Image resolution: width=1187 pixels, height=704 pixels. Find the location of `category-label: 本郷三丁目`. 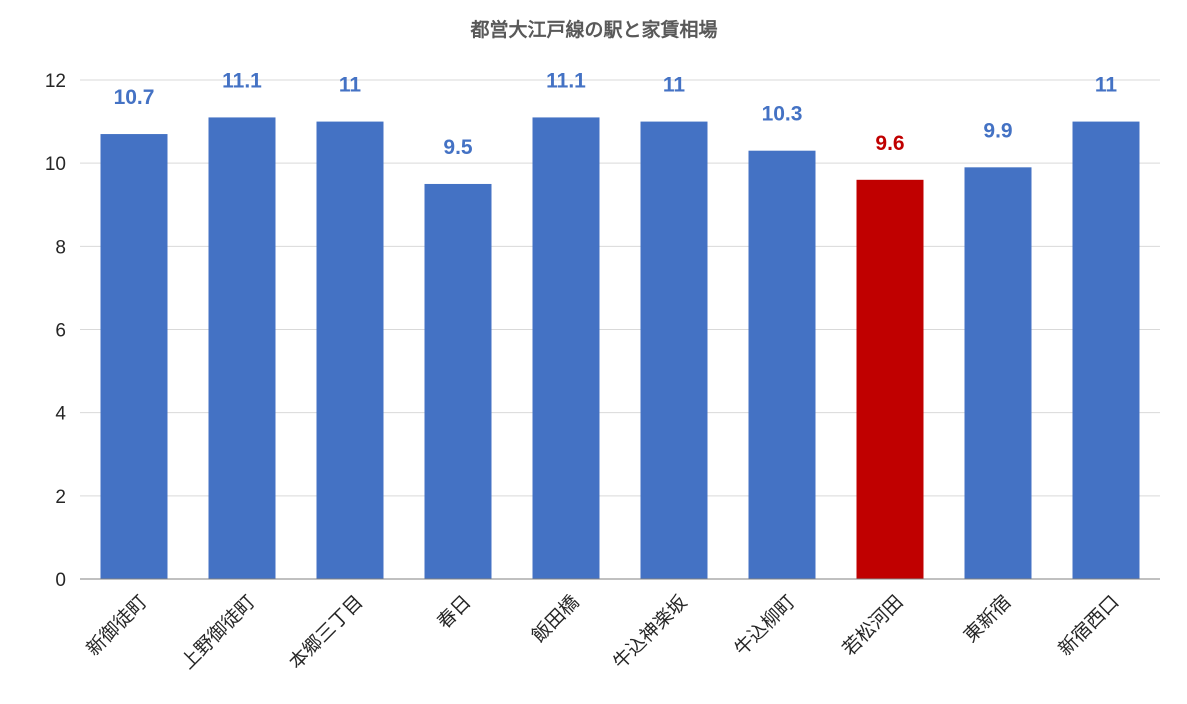

category-label: 本郷三丁目 is located at coordinates (326, 632).